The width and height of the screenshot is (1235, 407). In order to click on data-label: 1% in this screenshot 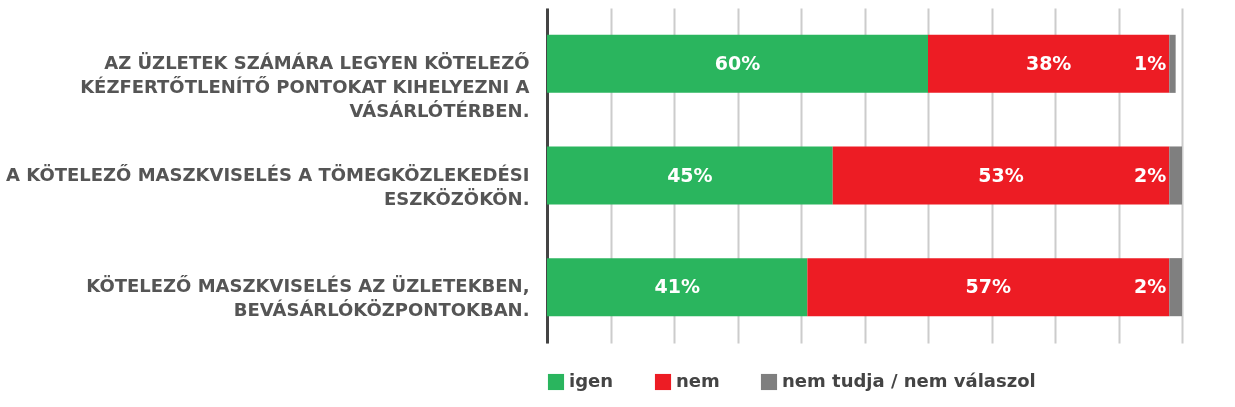, I will do `click(1150, 62)`.